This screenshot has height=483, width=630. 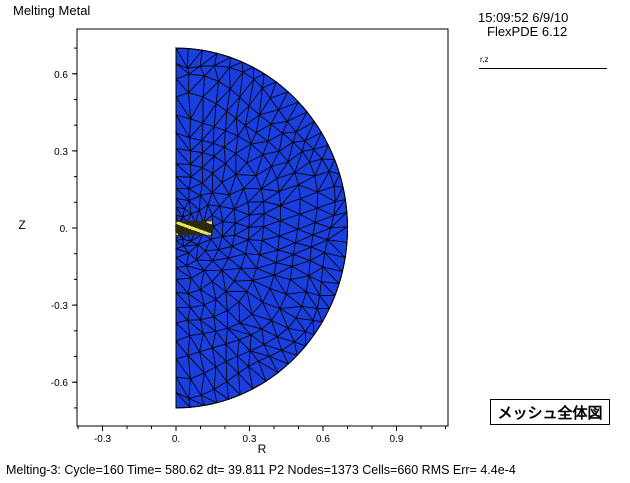 I want to click on plot-title: Melting Metal, so click(x=52, y=10).